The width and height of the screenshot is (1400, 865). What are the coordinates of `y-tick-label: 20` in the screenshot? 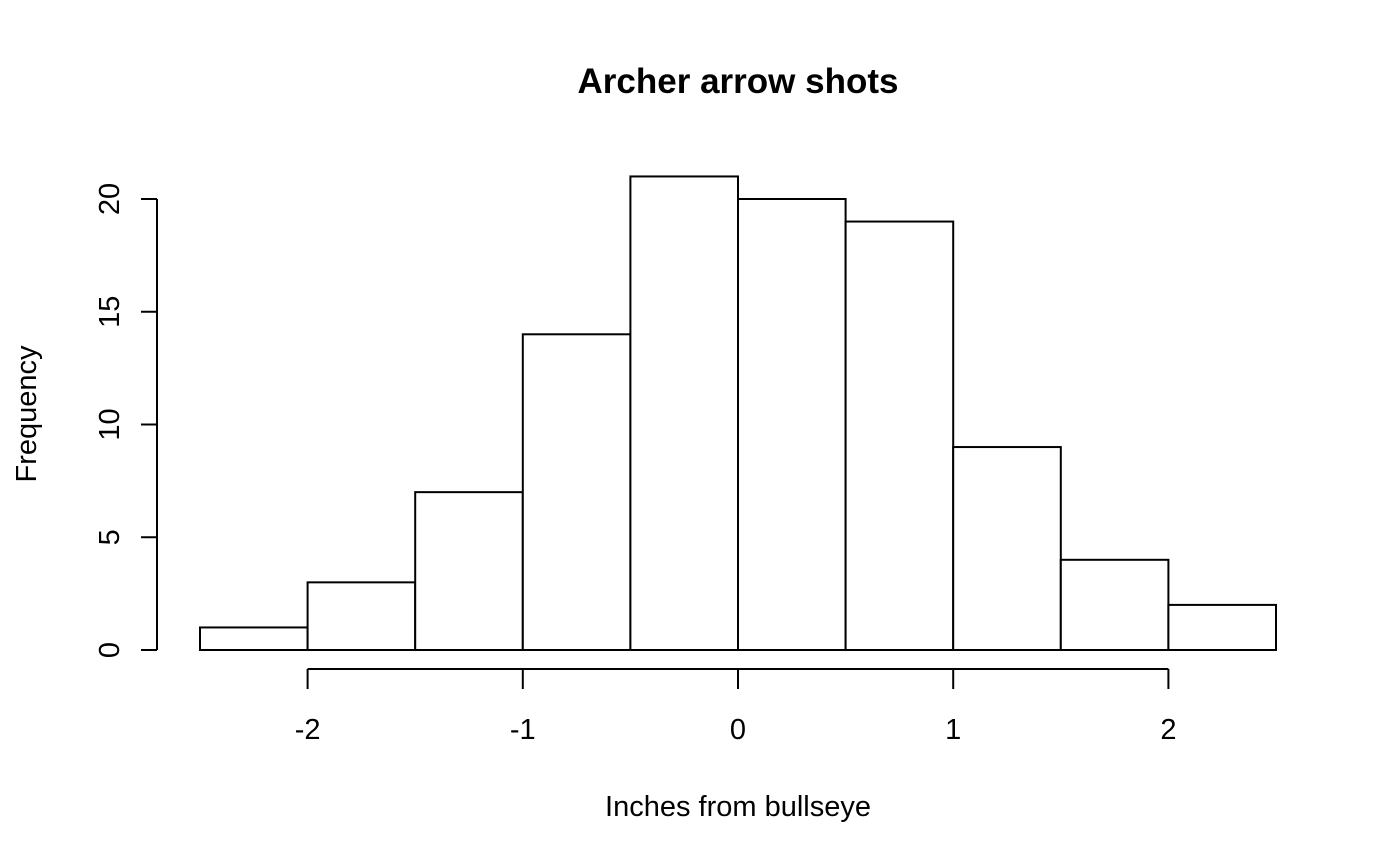 It's located at (110, 199).